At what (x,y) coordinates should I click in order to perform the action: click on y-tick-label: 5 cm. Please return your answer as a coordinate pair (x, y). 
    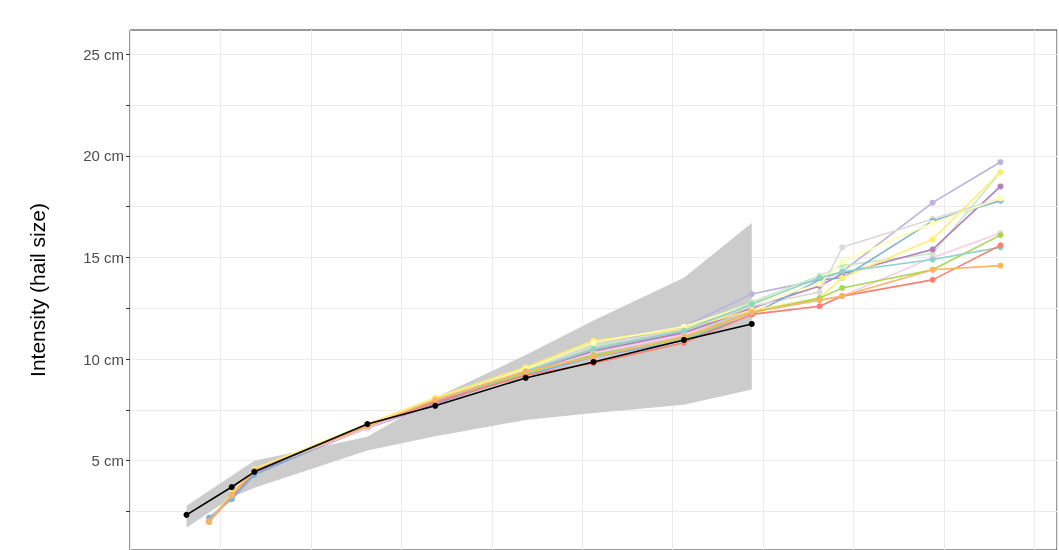
    Looking at the image, I should click on (107, 461).